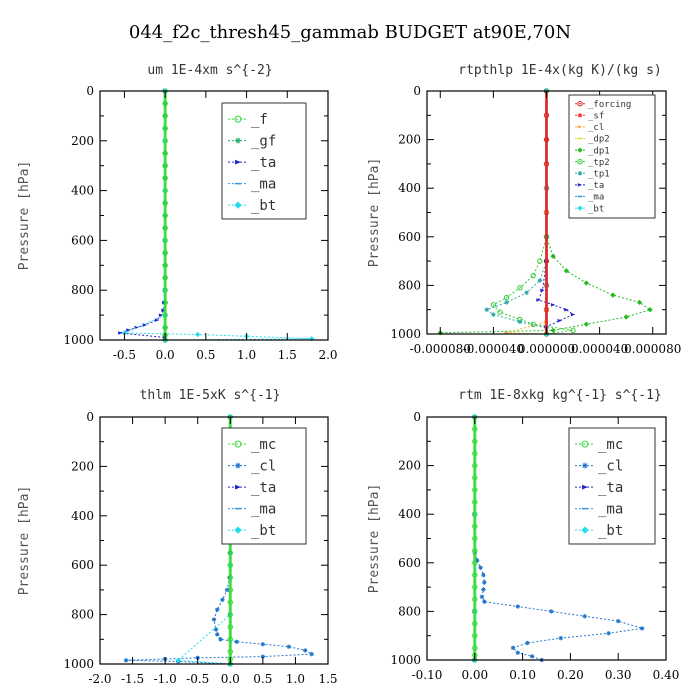 The height and width of the screenshot is (700, 700). I want to click on legend-entry: _f, so click(248, 120).